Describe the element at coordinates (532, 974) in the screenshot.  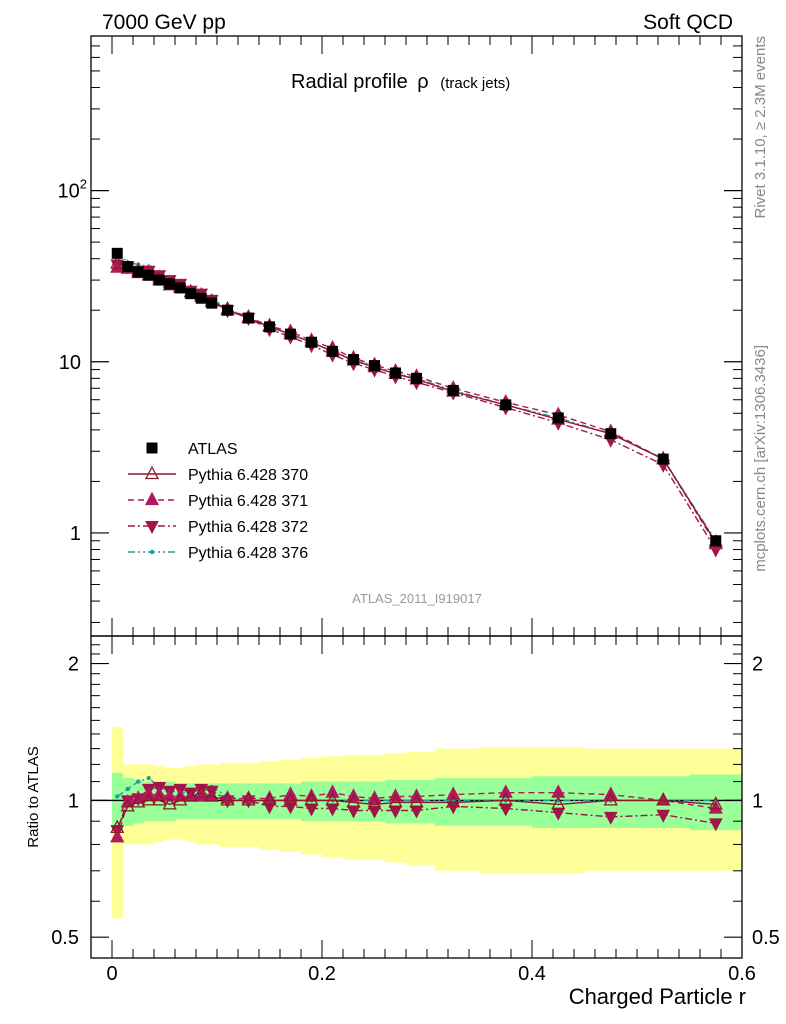
I see `x-tick-label: 0.4` at that location.